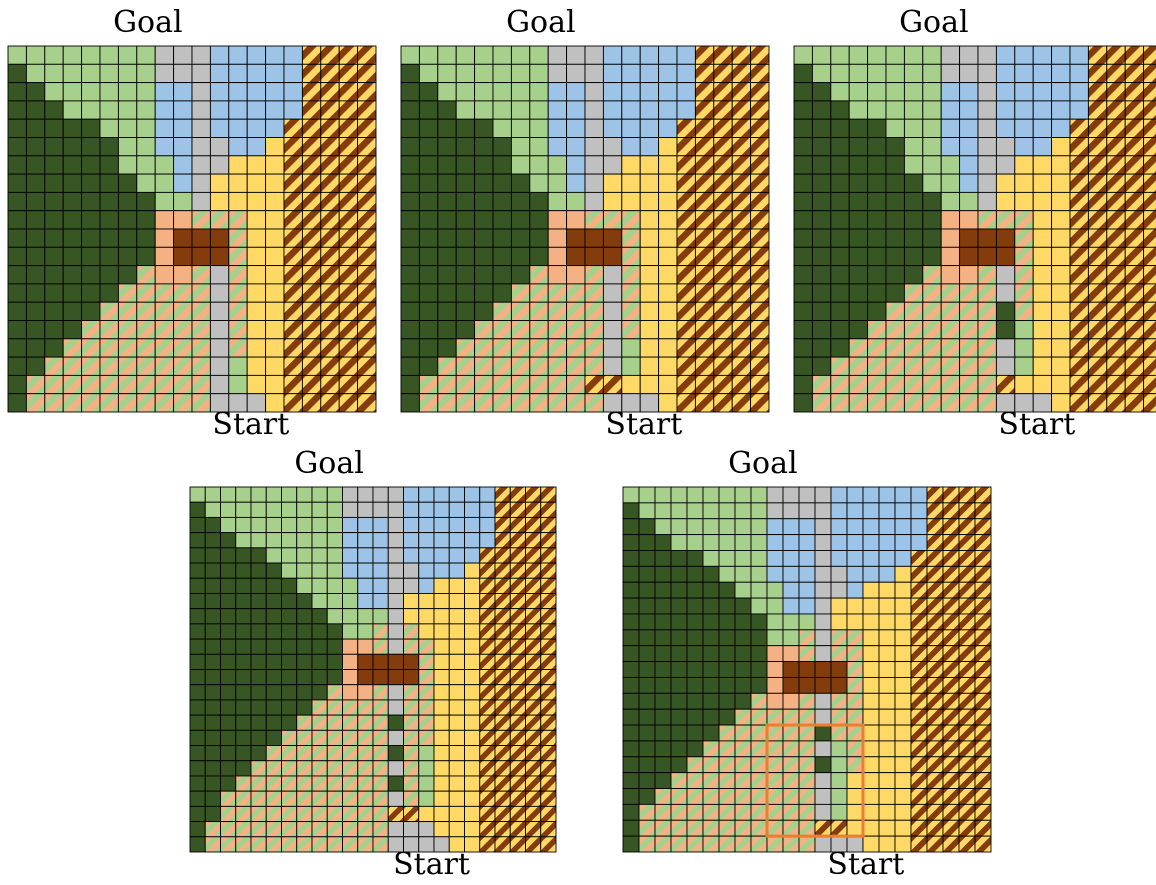 The height and width of the screenshot is (885, 1156). I want to click on grid-cell-salmon, so click(775, 654).